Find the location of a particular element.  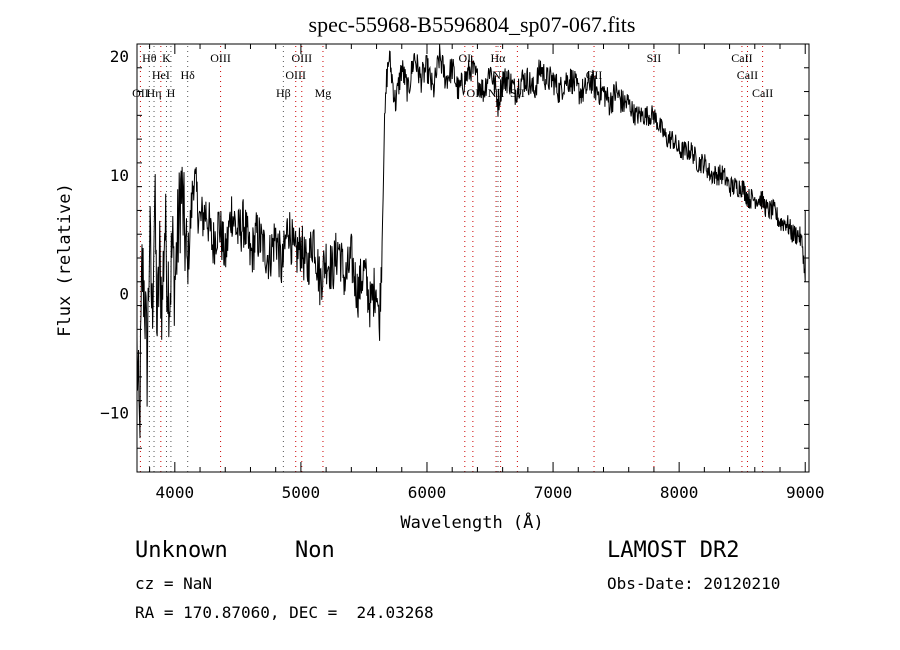

x-tick-label: 4000 is located at coordinates (175, 492).